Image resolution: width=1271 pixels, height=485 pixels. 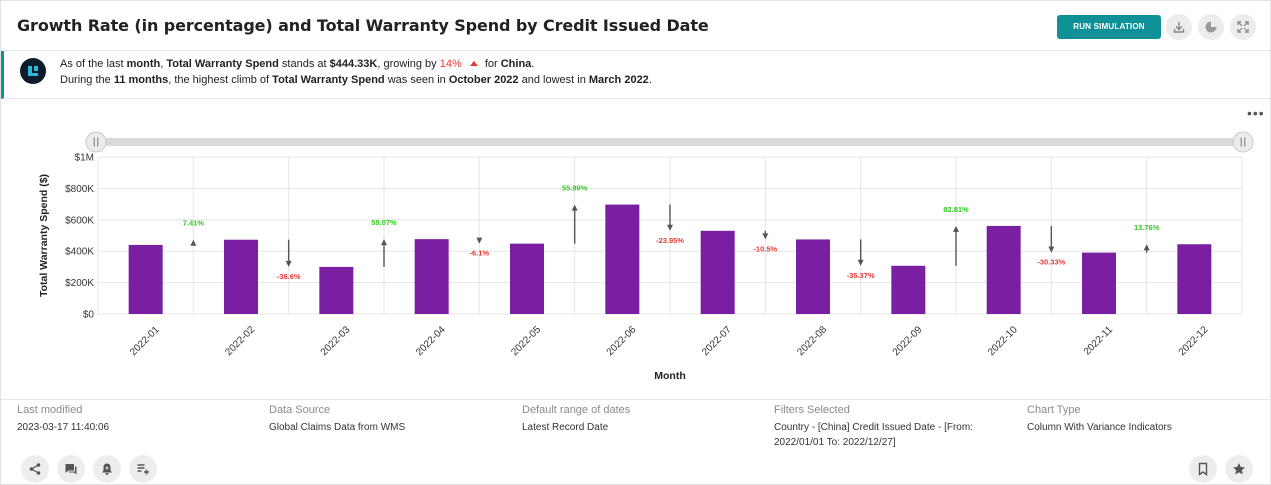 I want to click on variance-indicator-1: 7.41%, so click(x=194, y=232).